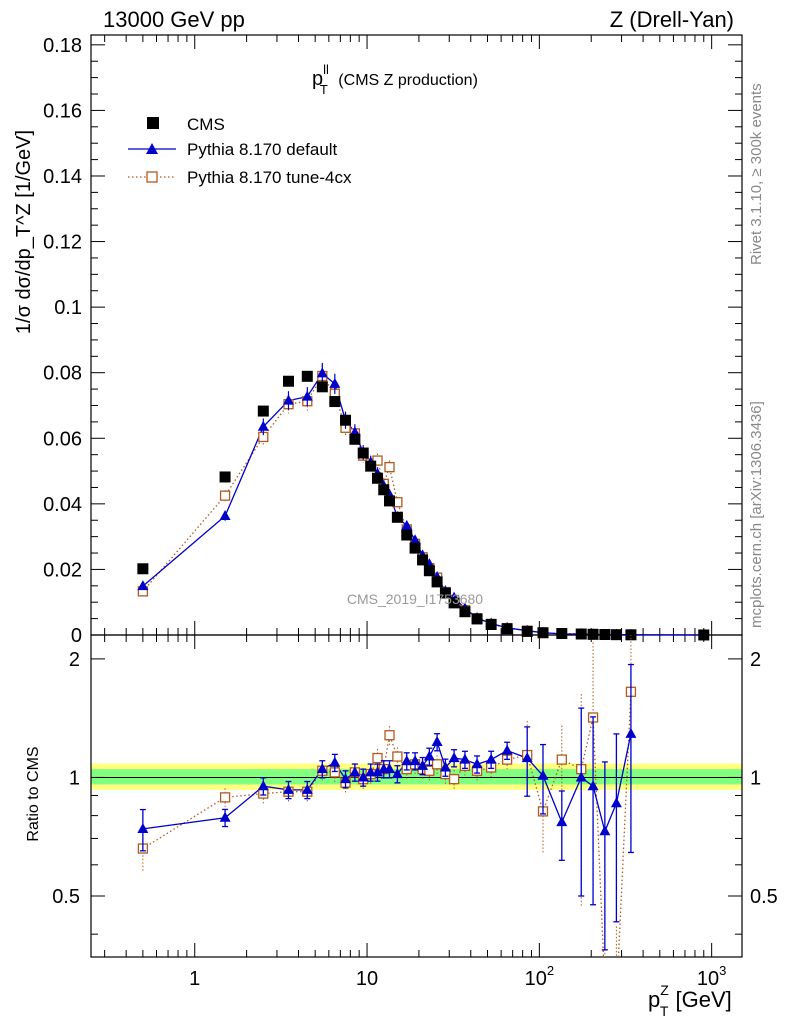 This screenshot has width=786, height=1024. Describe the element at coordinates (62, 570) in the screenshot. I see `y-tick-label: 0.02` at that location.